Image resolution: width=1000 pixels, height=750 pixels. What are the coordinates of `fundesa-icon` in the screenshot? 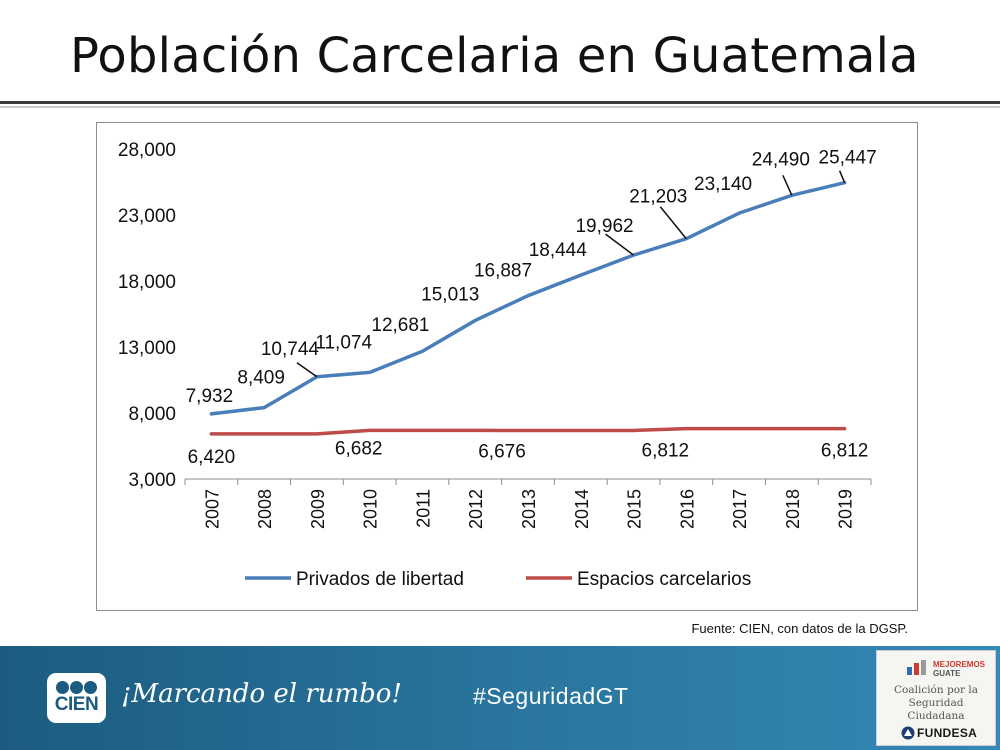 It's located at (908, 733).